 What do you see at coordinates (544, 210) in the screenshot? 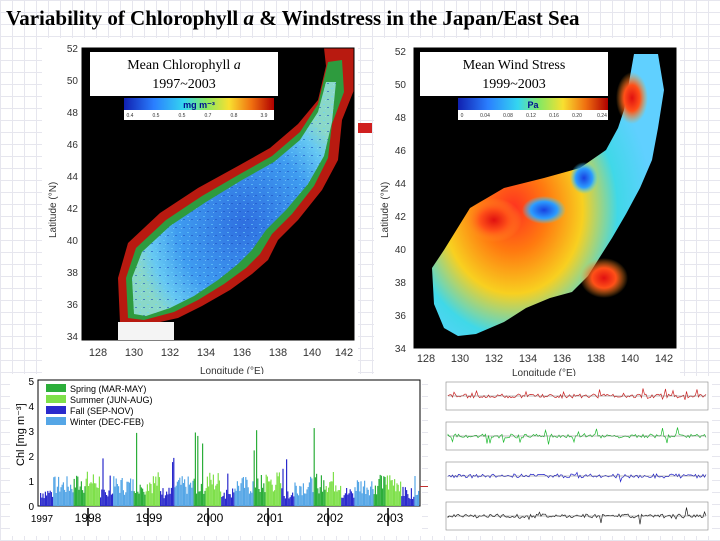
I see `wind-lowspot-center` at bounding box center [544, 210].